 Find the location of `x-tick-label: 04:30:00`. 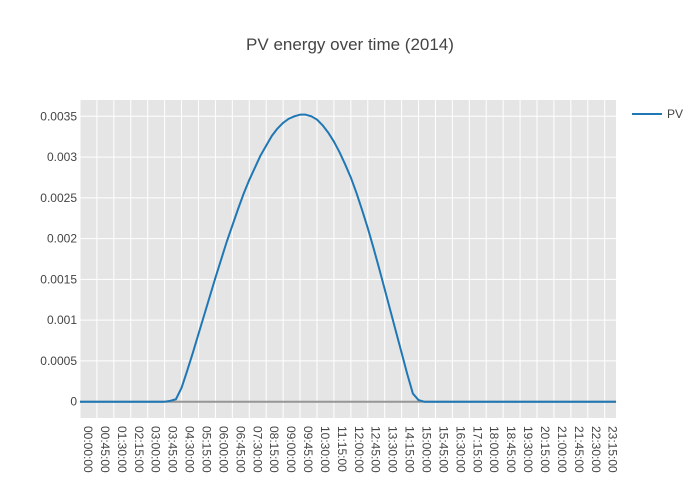

x-tick-label: 04:30:00 is located at coordinates (190, 449).